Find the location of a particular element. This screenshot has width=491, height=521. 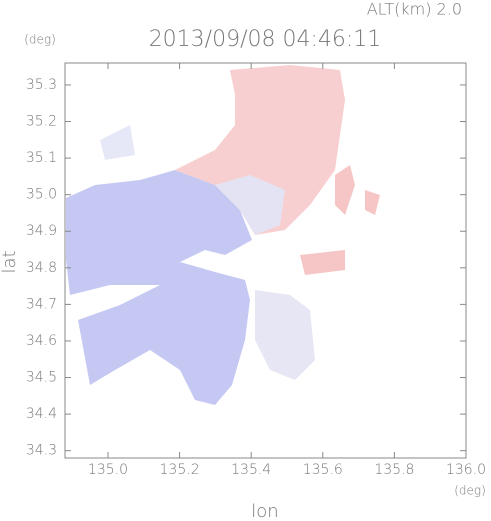

y-tick-label: 34.8 is located at coordinates (41, 268).